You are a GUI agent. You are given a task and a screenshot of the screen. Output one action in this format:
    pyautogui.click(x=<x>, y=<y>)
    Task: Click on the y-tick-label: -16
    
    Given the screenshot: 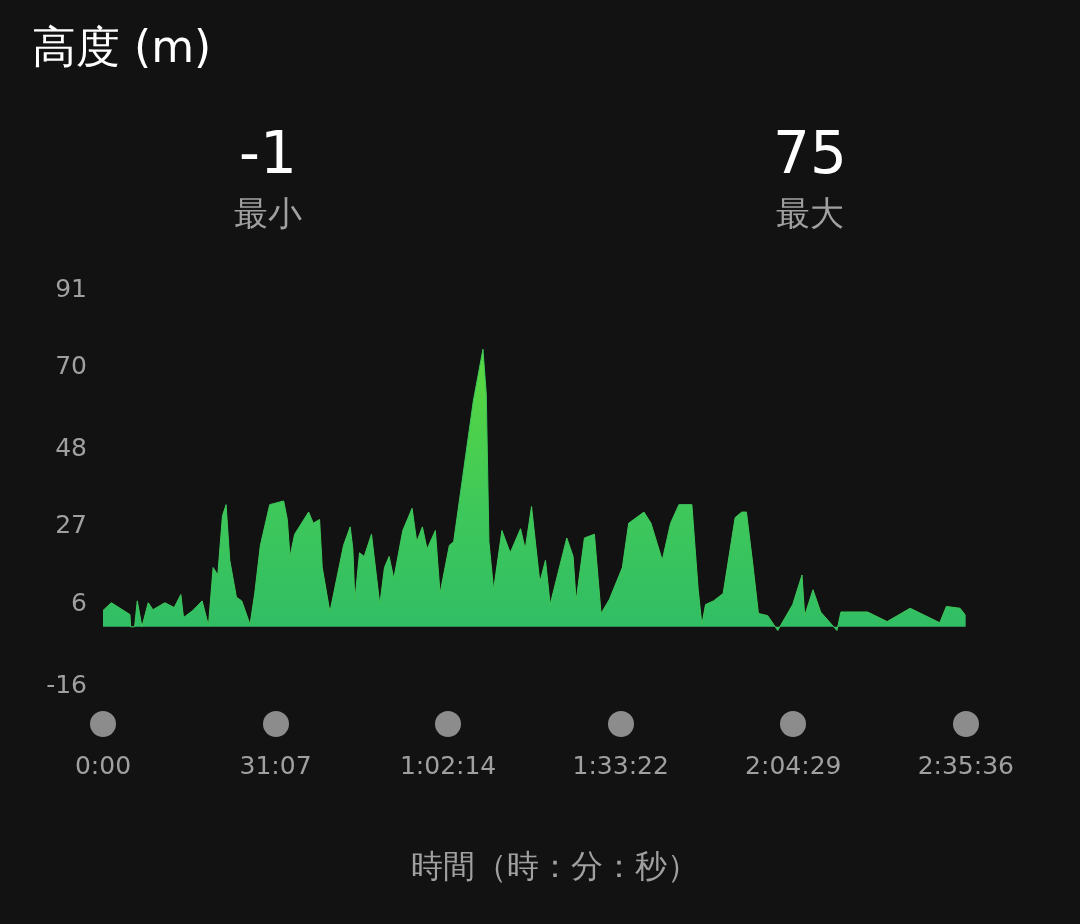 What is the action you would take?
    pyautogui.click(x=66, y=684)
    